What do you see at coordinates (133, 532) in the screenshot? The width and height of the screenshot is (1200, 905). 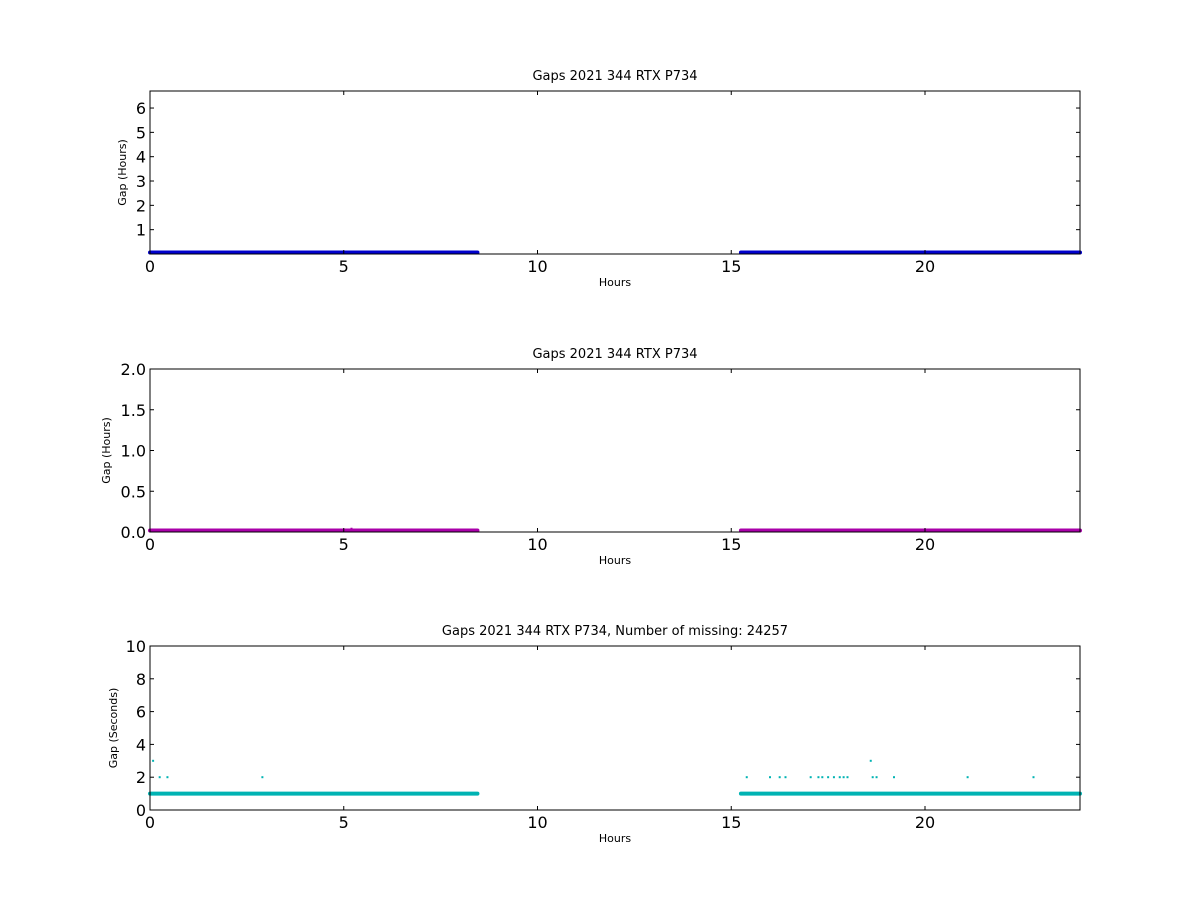 I see `y-tick-label: 0.0` at bounding box center [133, 532].